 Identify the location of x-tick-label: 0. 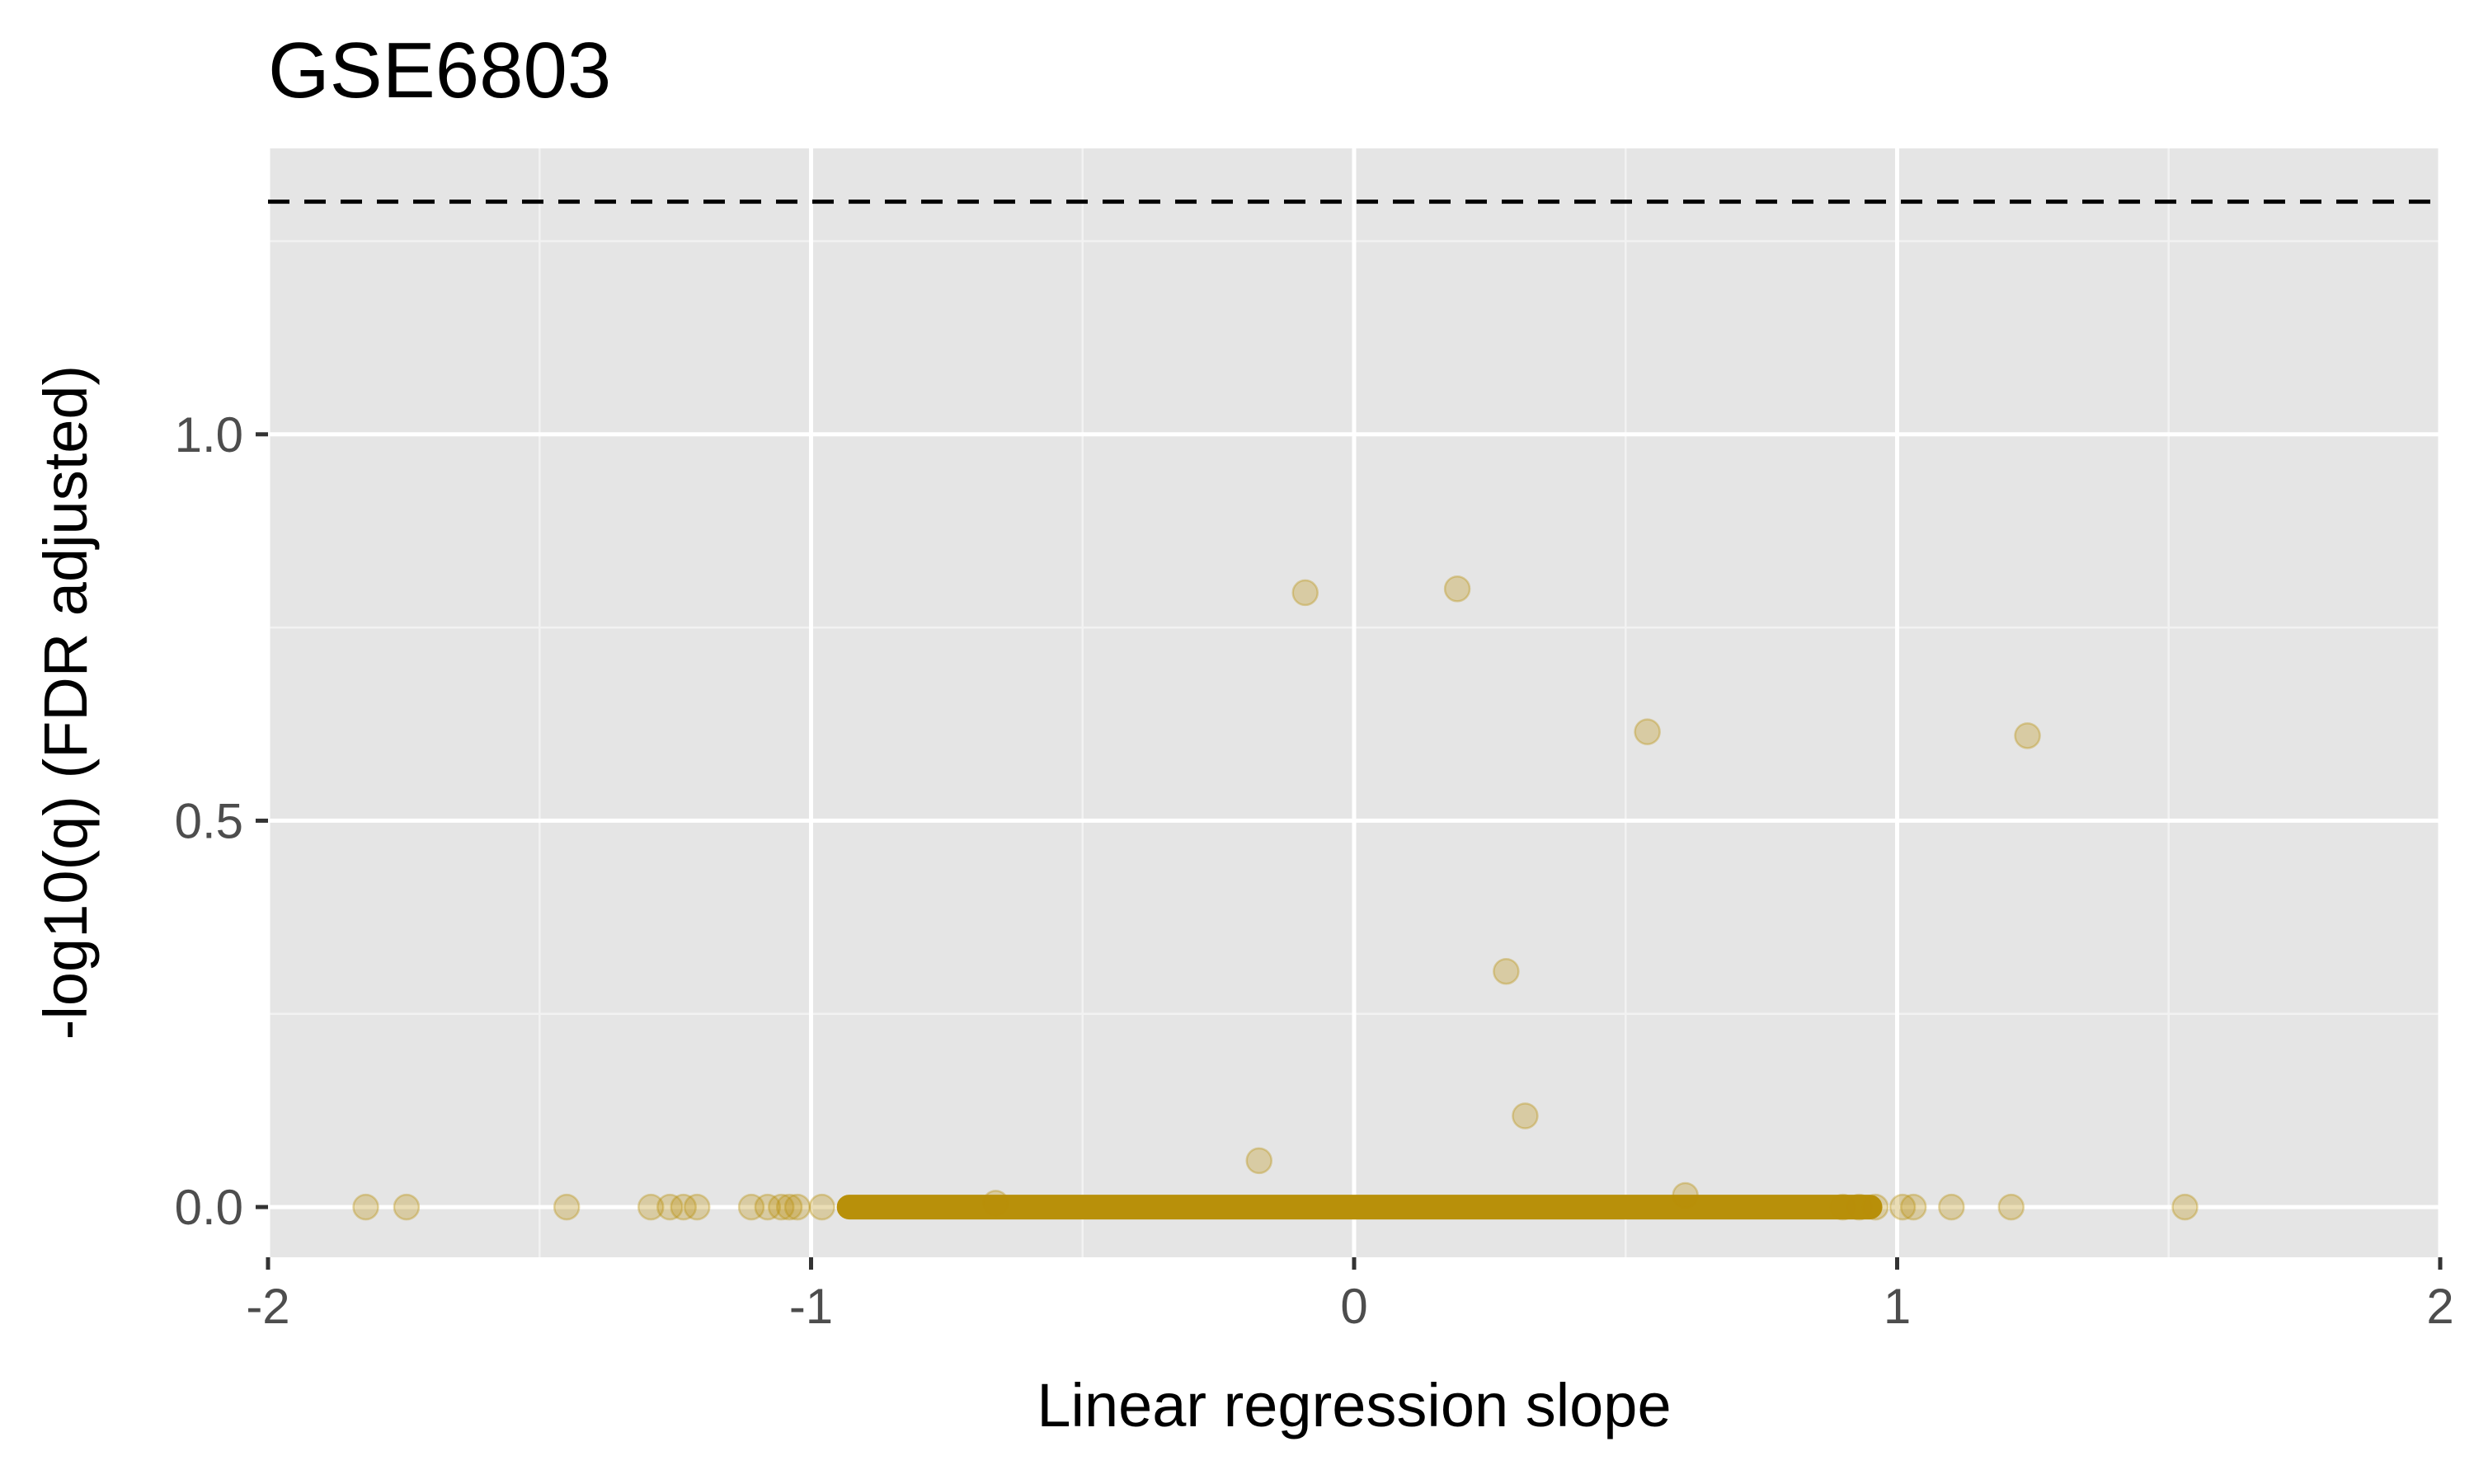
(1353, 1306).